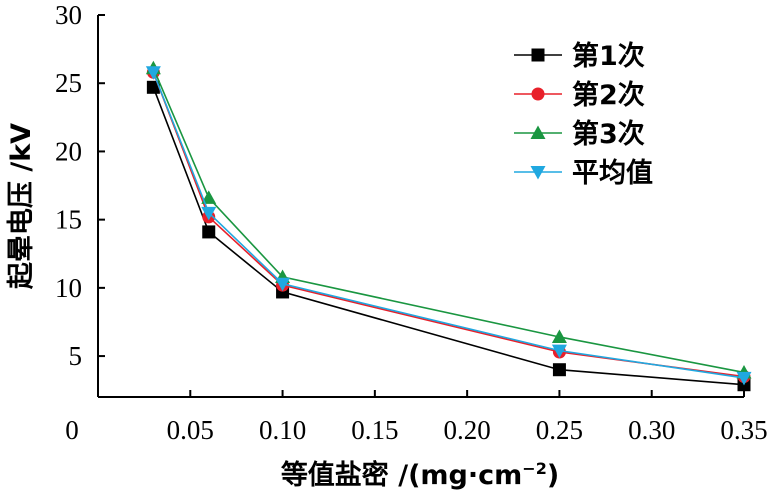 This screenshot has height=496, width=779. Describe the element at coordinates (374, 430) in the screenshot. I see `x-tick-label: 0.15` at that location.